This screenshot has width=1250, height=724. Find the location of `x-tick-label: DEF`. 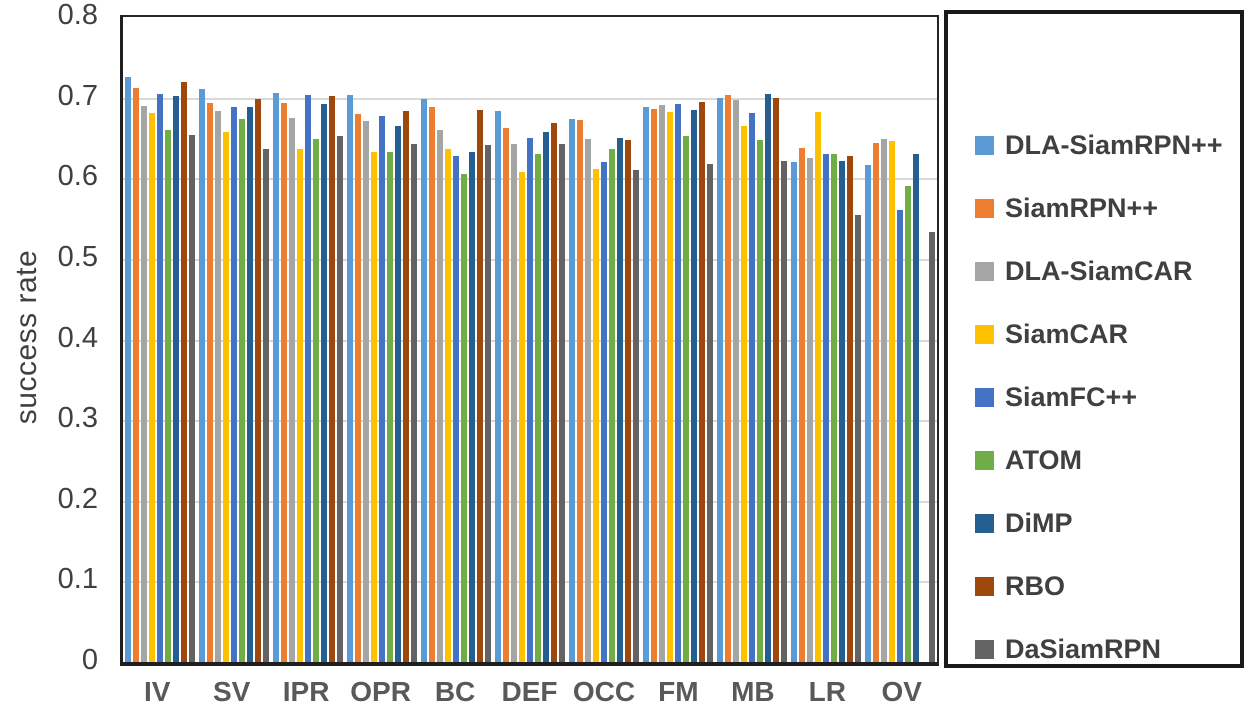

x-tick-label: DEF is located at coordinates (529, 691).